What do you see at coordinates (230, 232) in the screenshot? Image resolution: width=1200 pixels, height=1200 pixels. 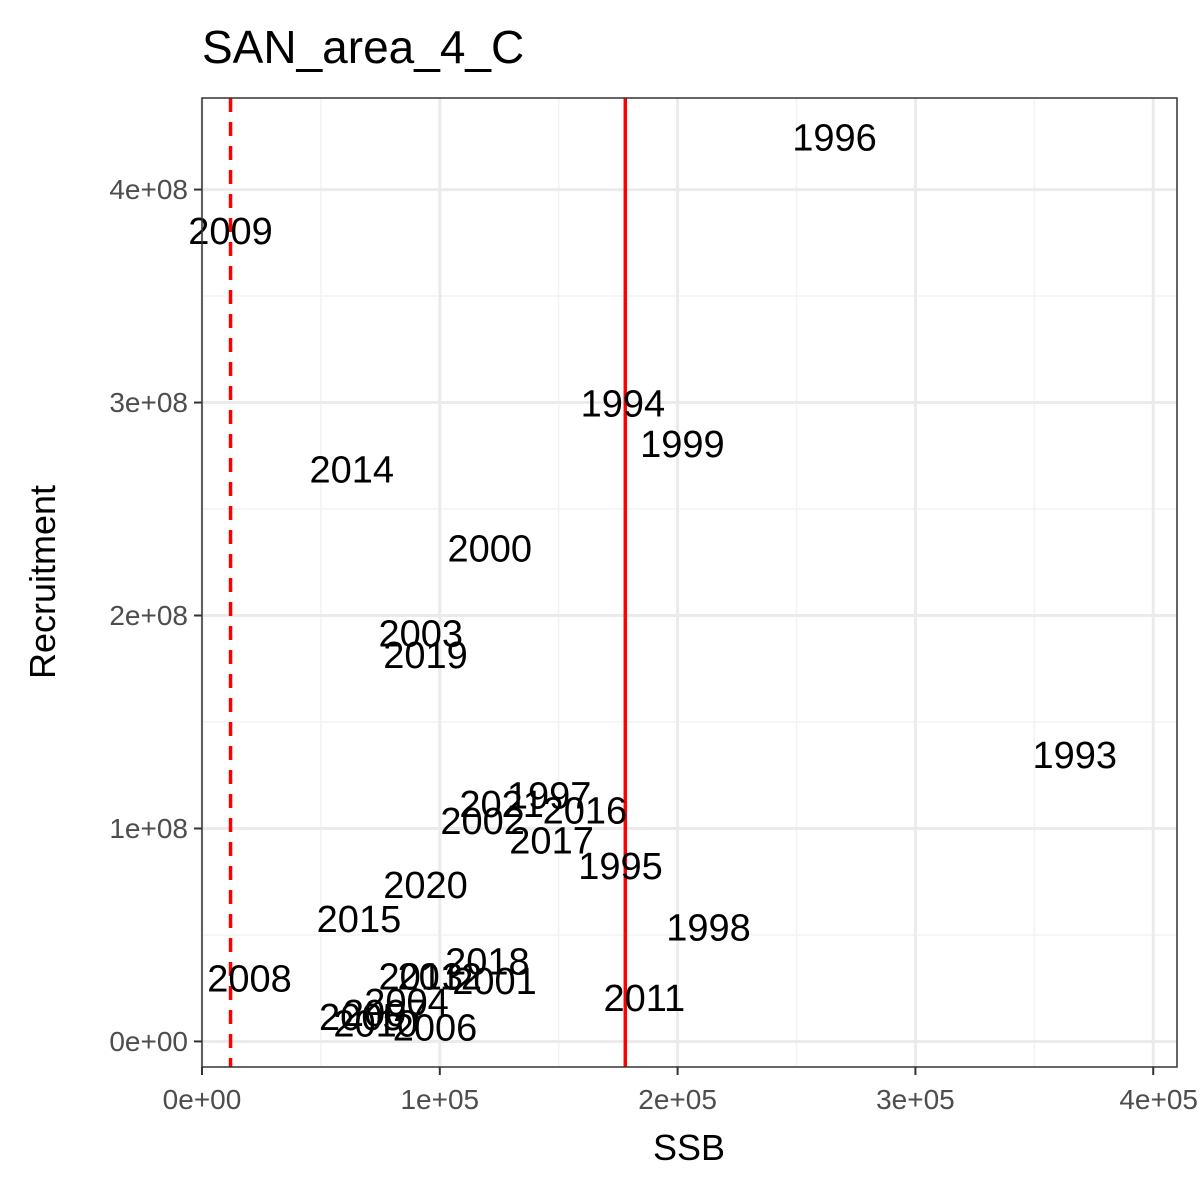 I see `point-label-2009: 2009` at bounding box center [230, 232].